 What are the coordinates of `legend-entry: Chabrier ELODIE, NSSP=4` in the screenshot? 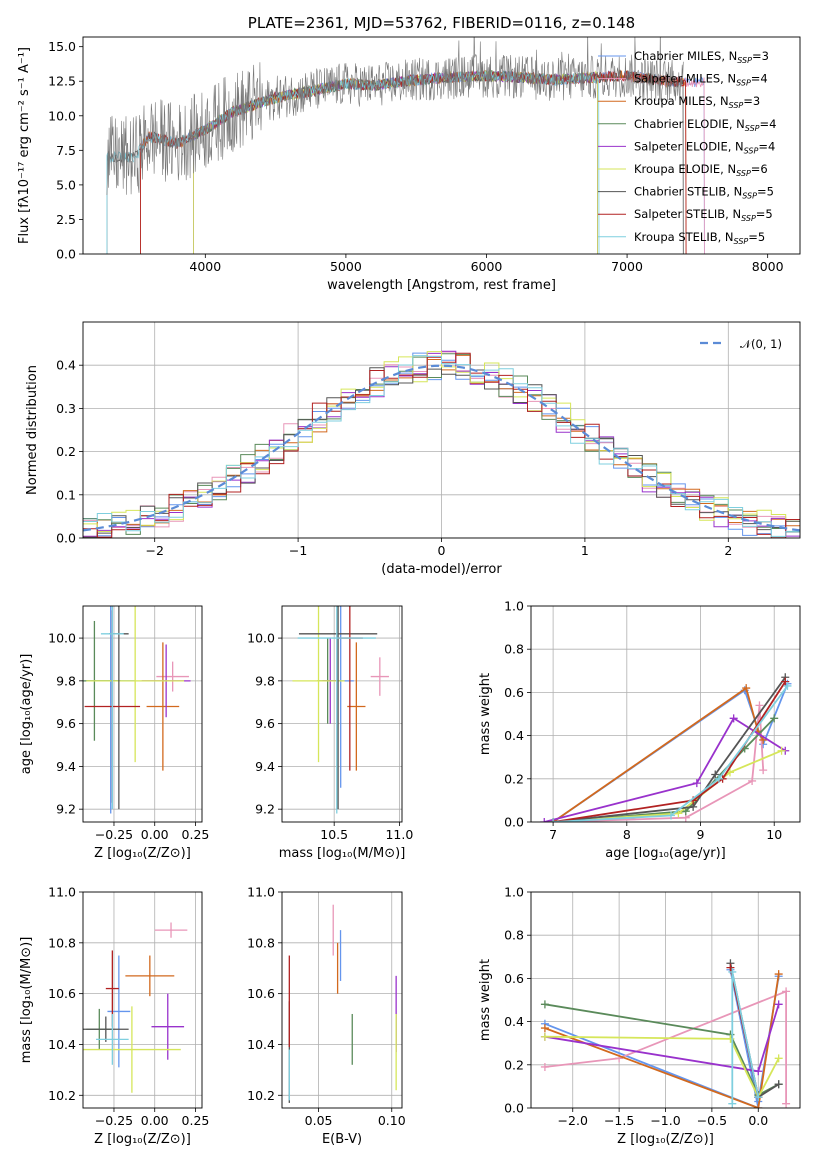 It's located at (705, 125).